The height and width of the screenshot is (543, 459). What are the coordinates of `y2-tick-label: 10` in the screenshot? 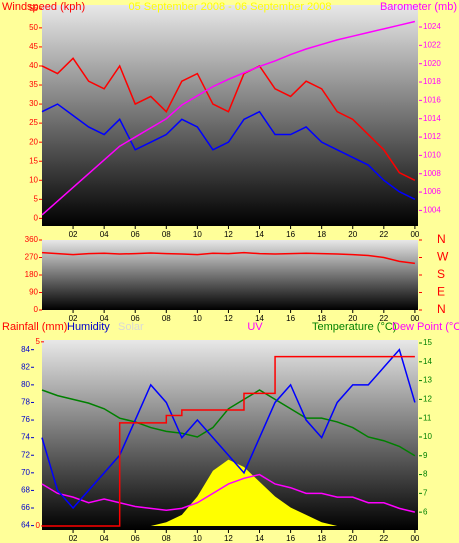 It's located at (427, 436).